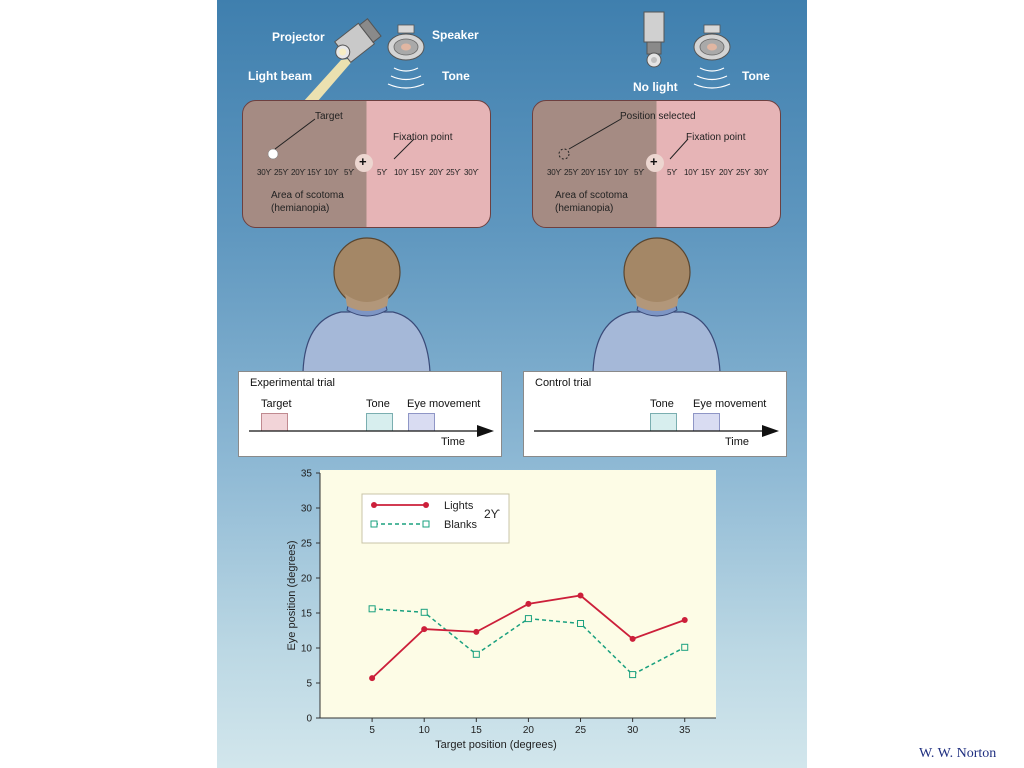  What do you see at coordinates (655, 87) in the screenshot?
I see `no-light-label: No light` at bounding box center [655, 87].